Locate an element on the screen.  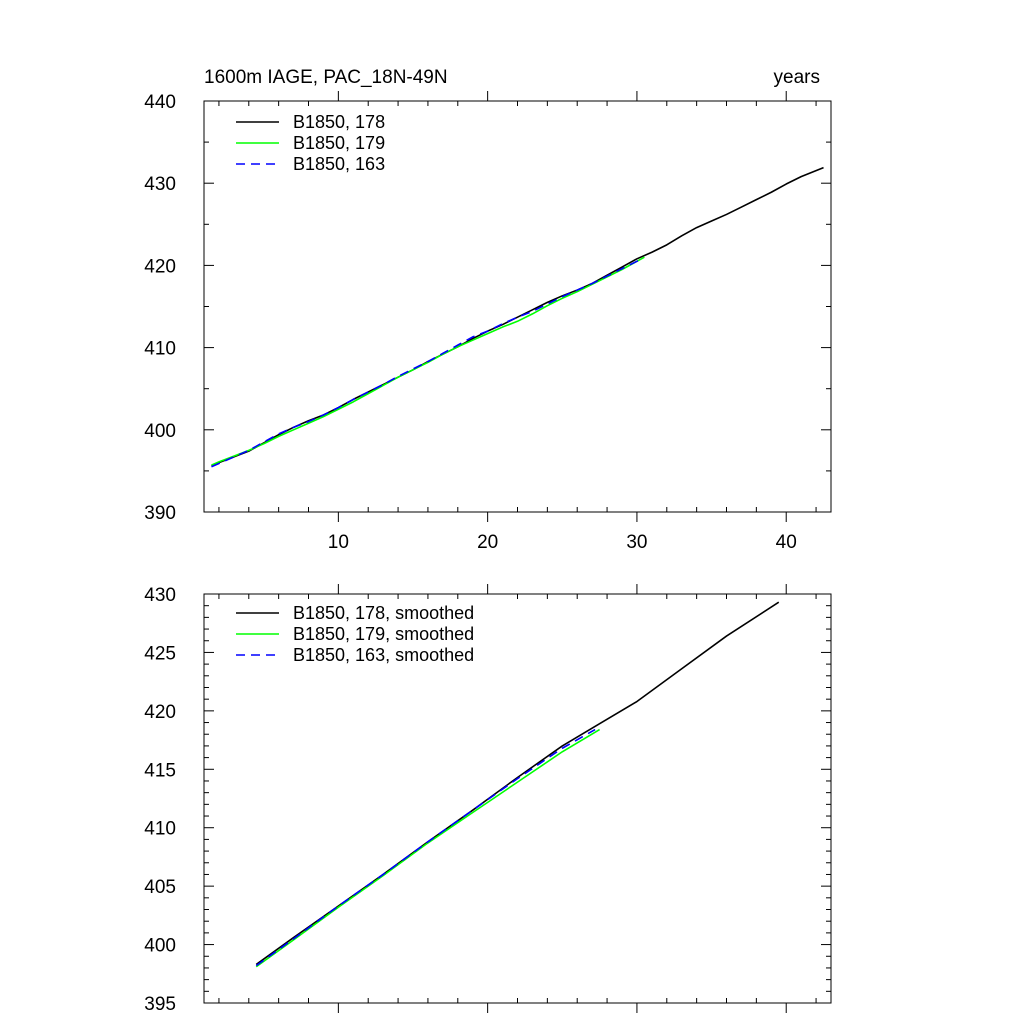
x-tick-label: 10 is located at coordinates (338, 542).